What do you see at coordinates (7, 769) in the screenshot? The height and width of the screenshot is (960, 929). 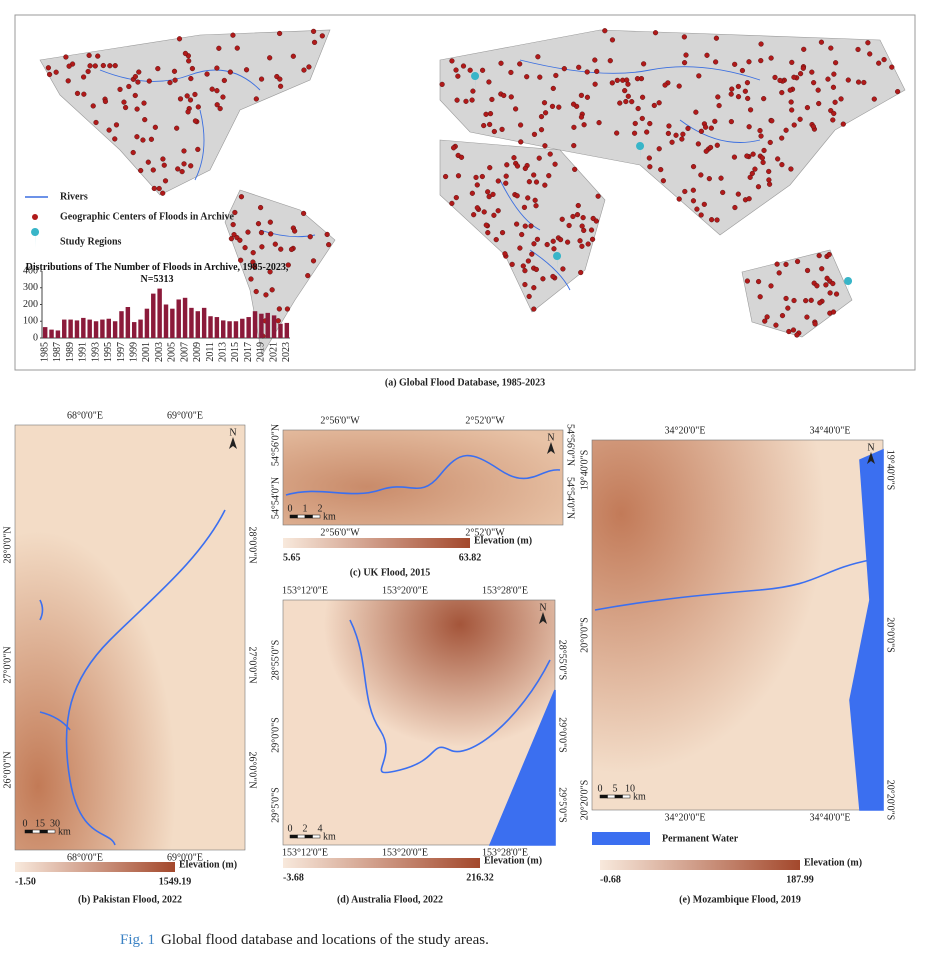 I see `coord-label: 26°0'0"N` at bounding box center [7, 769].